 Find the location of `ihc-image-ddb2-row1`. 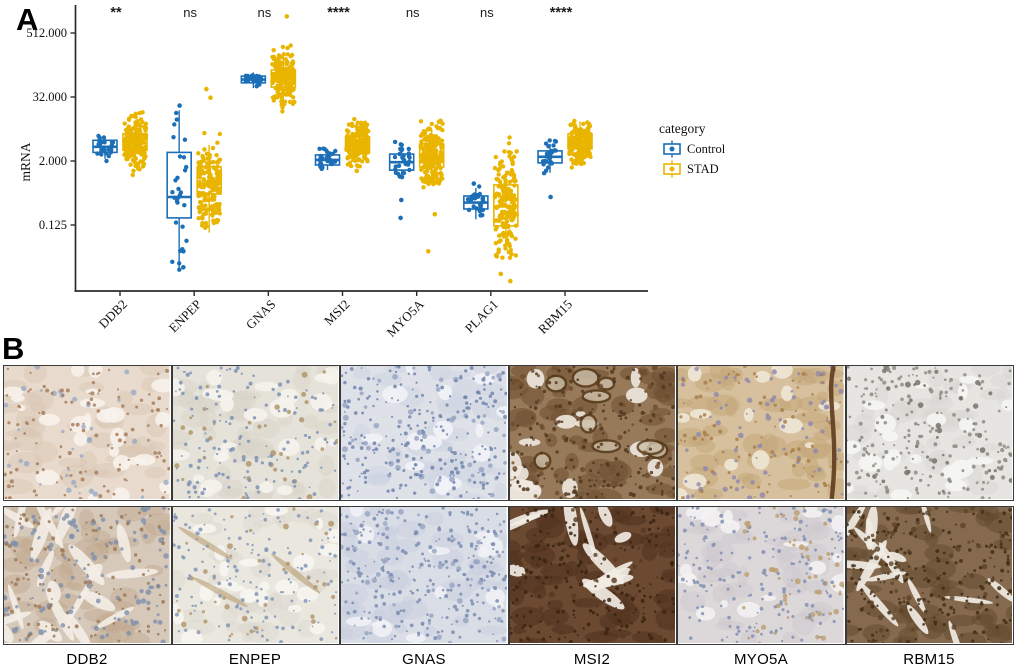

ihc-image-ddb2-row1 is located at coordinates (87, 433).